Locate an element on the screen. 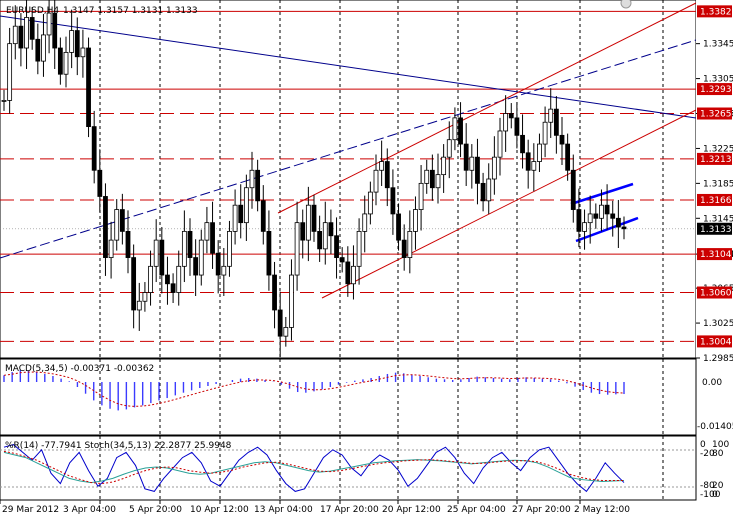 This screenshot has height=516, width=733. level-label-1: 1.3293 is located at coordinates (716, 90).